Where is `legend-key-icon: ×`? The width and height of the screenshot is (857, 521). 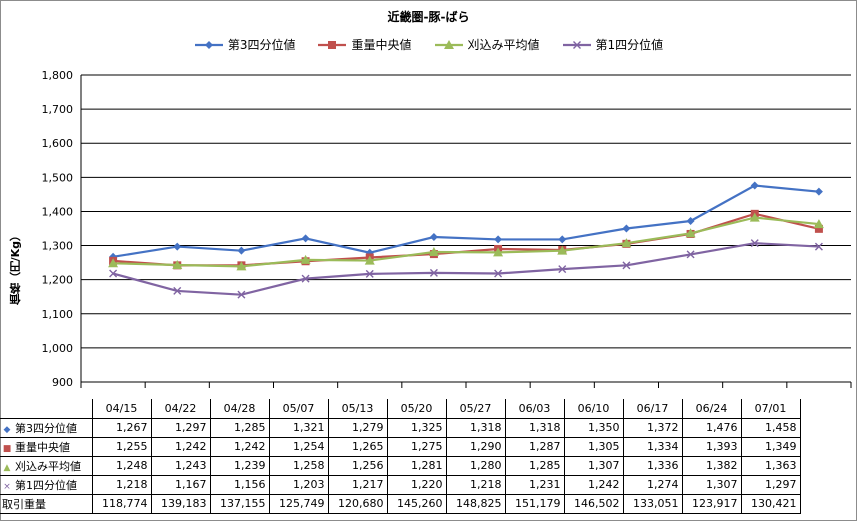 legend-key-icon: × is located at coordinates (7, 486).